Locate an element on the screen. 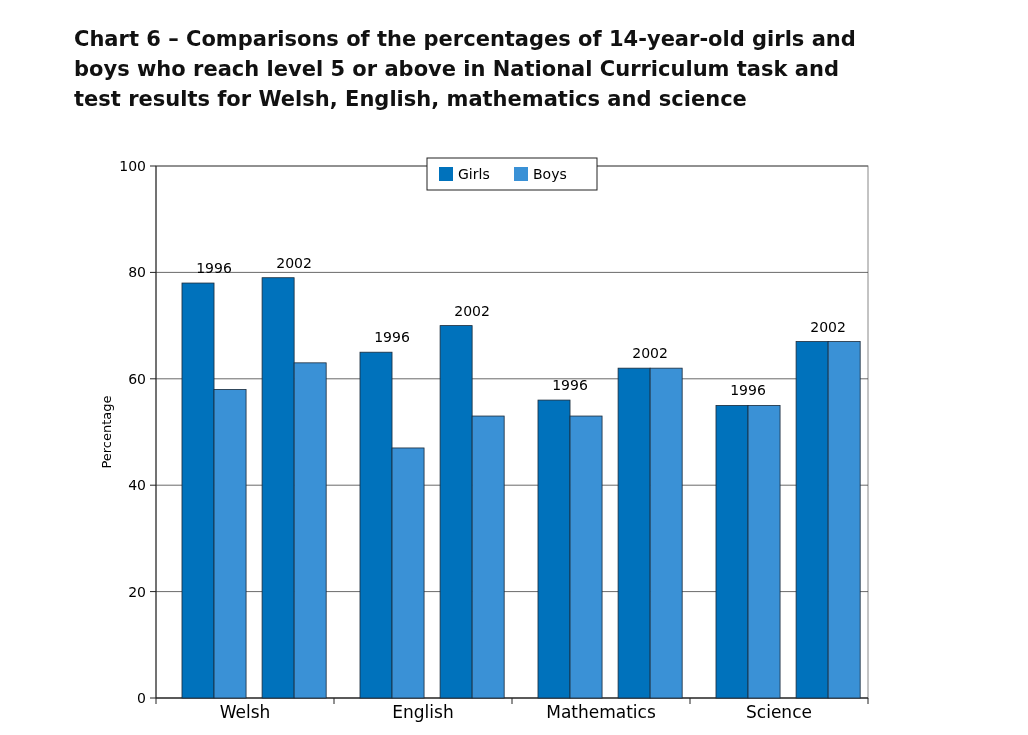 The image size is (1028, 735). x-tick-label: Welsh is located at coordinates (245, 712).